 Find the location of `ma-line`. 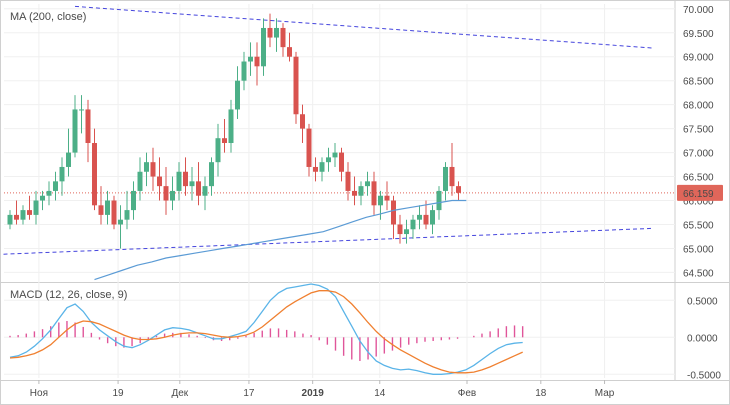

ma-line is located at coordinates (280, 240).